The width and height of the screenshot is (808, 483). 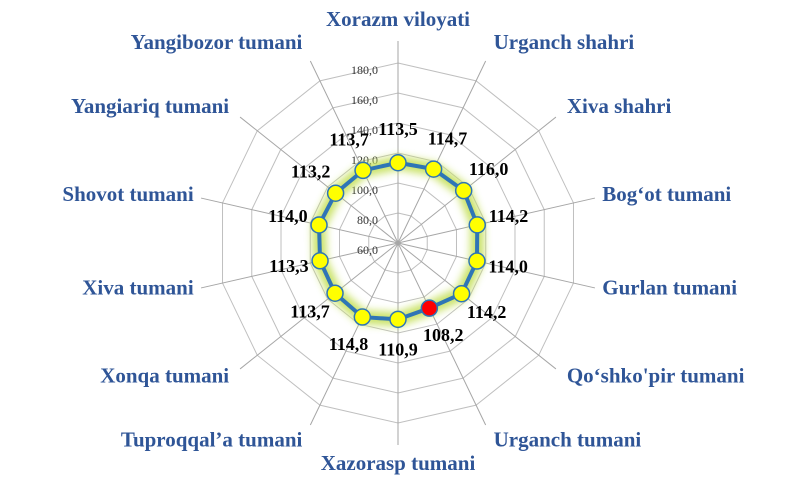 I want to click on category-label: Gurlan tumani, so click(x=669, y=287).